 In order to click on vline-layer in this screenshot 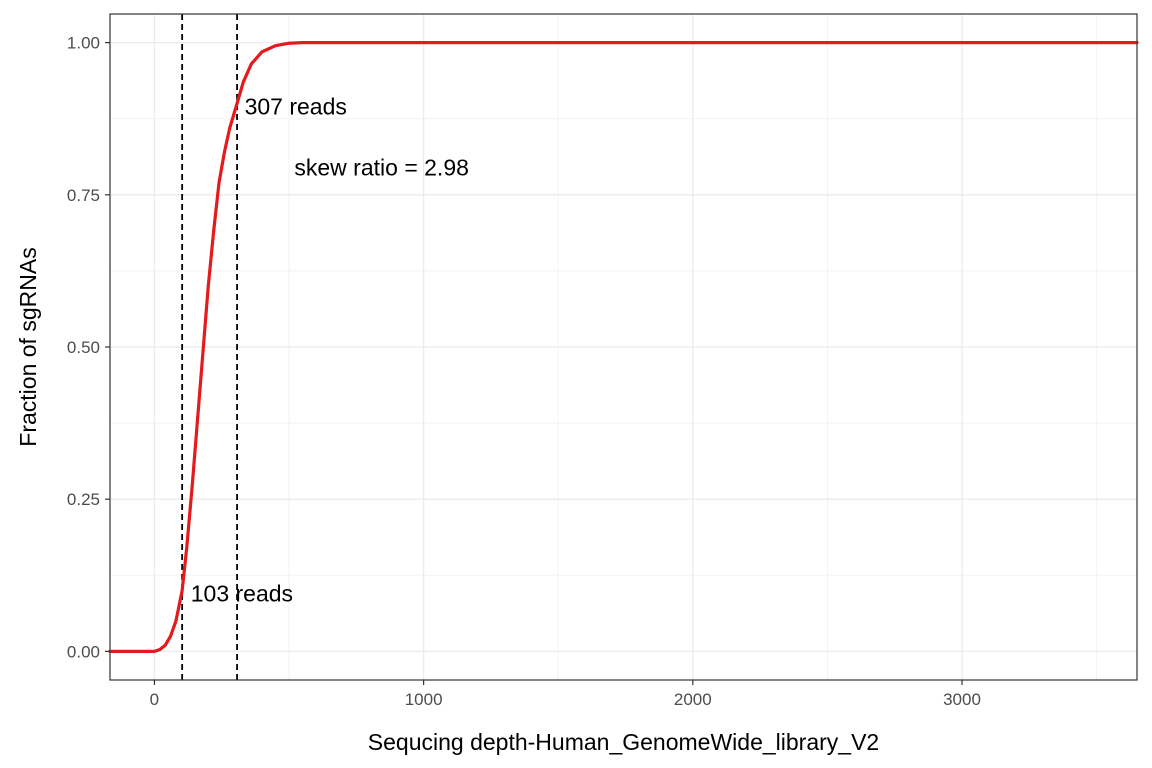, I will do `click(209, 347)`.